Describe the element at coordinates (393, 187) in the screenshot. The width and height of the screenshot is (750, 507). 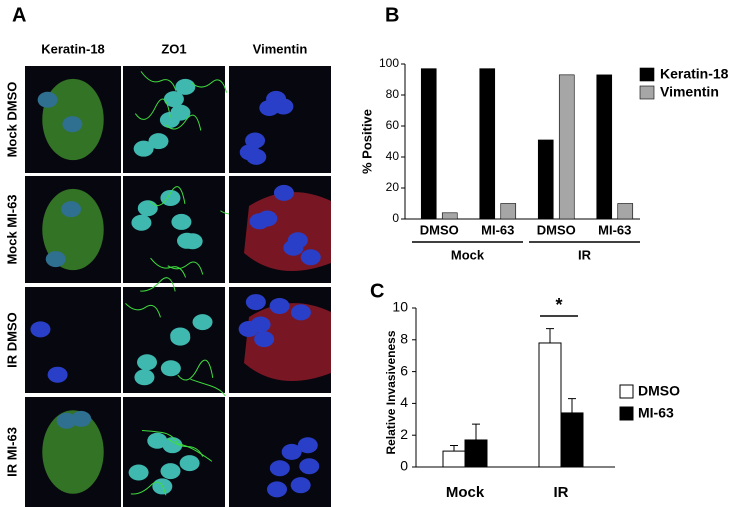
I see `y-tick-label: 20` at that location.